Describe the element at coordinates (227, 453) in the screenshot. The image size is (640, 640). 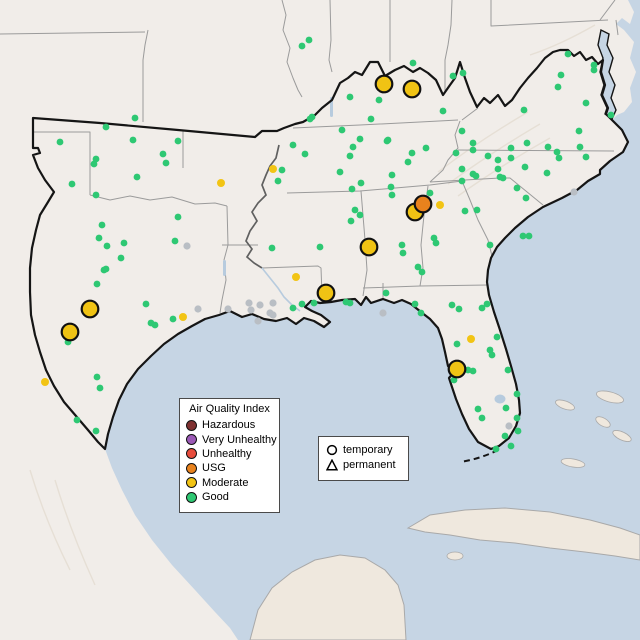
I see `aqi-legend-label: Unhealthy` at that location.